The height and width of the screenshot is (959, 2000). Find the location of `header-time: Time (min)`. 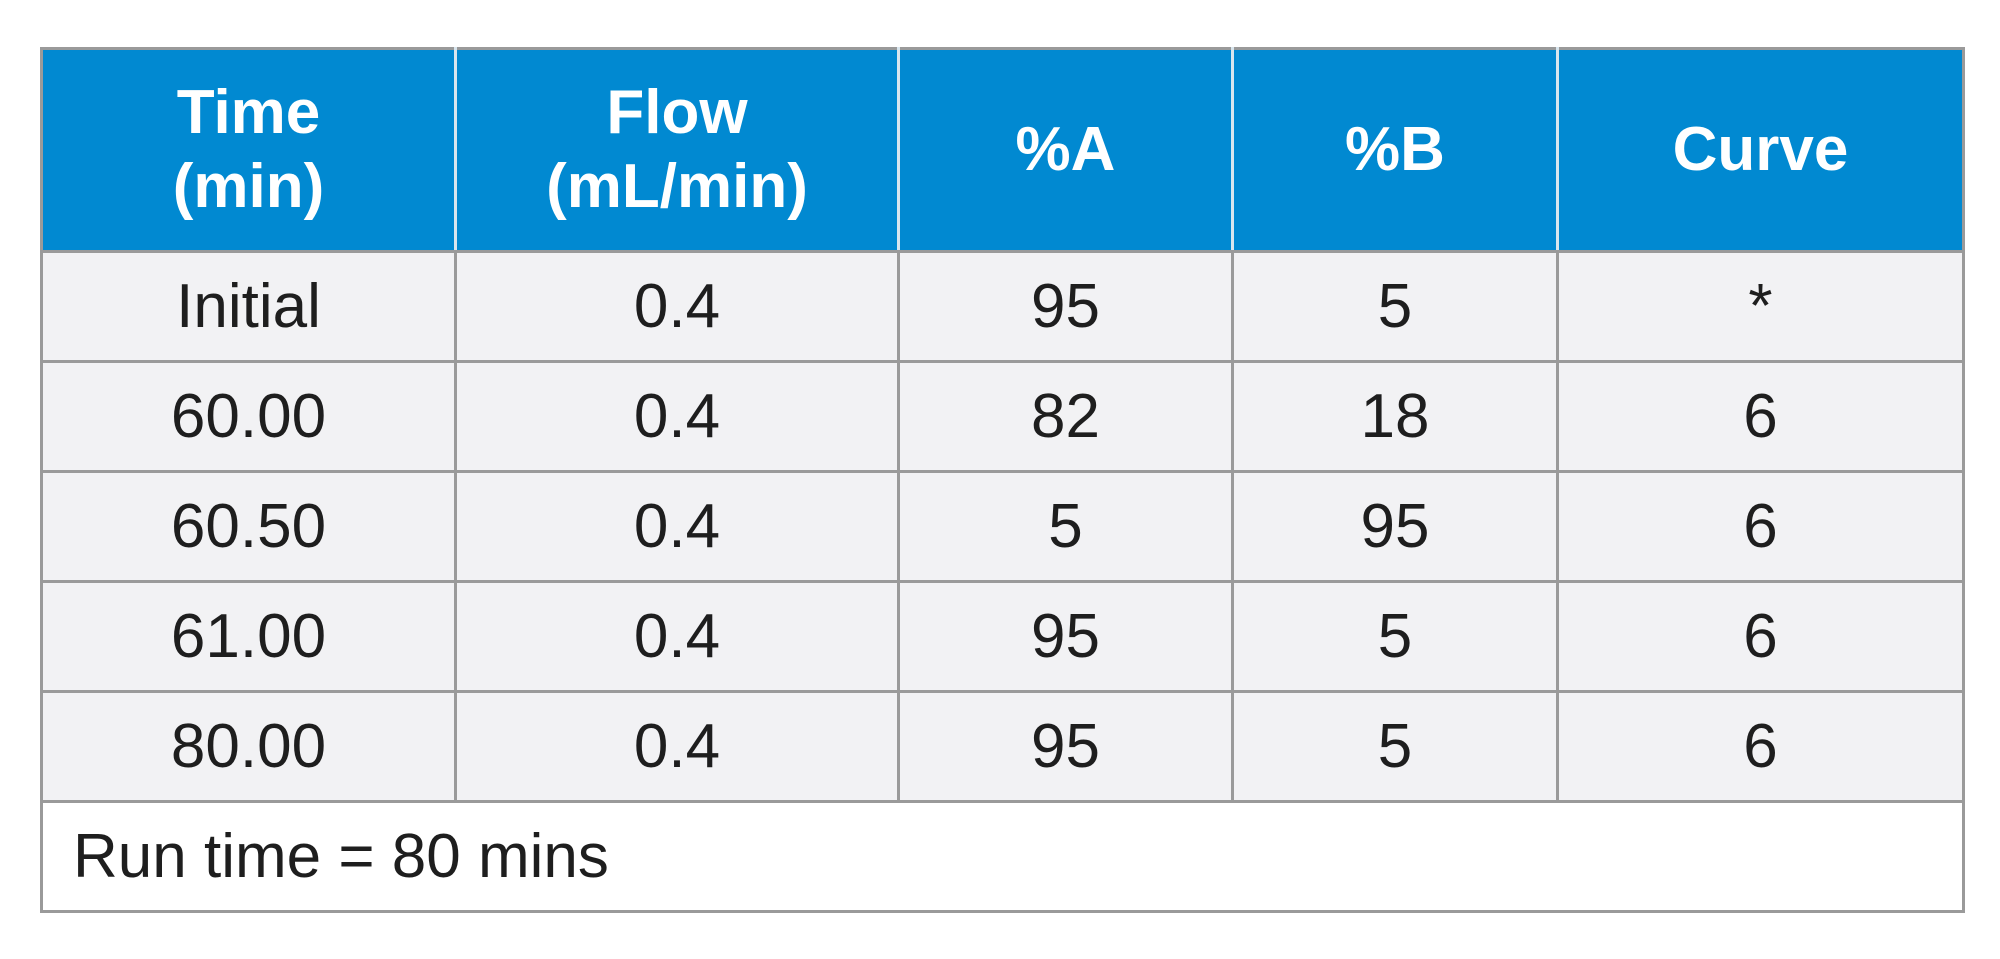

header-time: Time (min) is located at coordinates (248, 150).